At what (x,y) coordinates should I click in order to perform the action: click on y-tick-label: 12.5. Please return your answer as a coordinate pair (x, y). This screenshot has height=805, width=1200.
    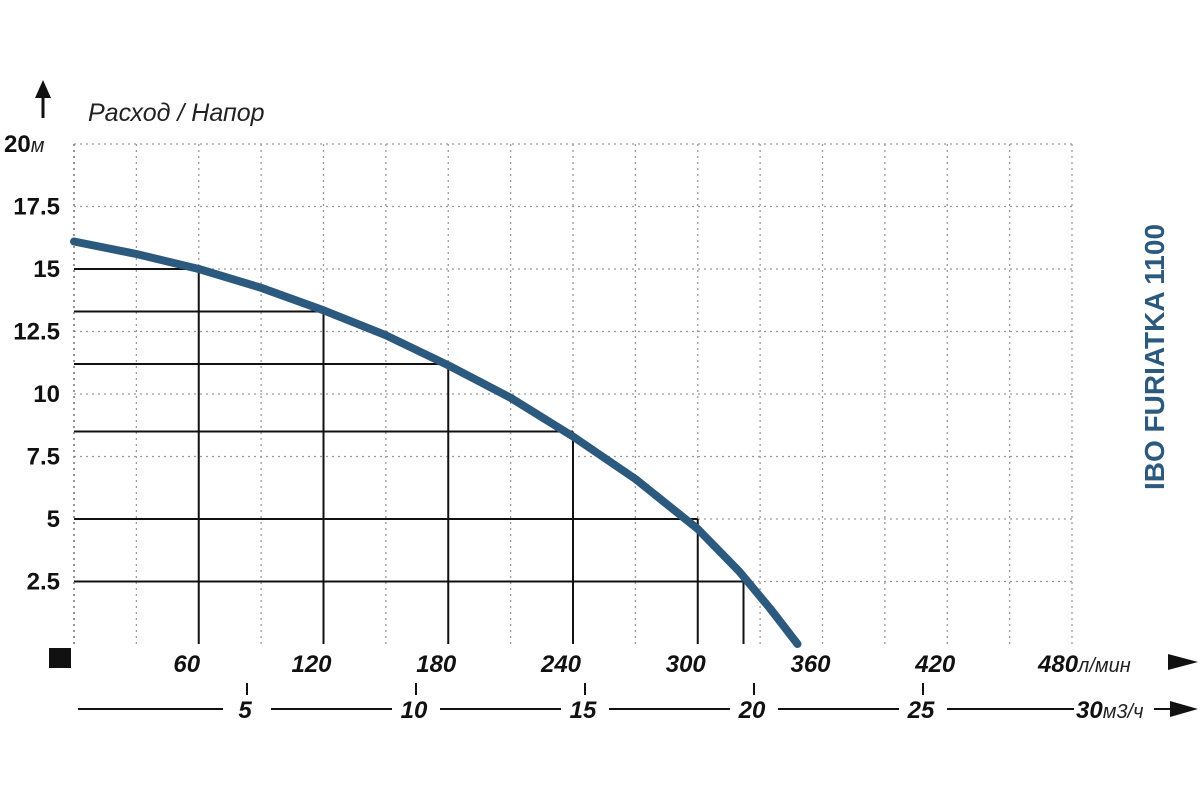
    Looking at the image, I should click on (36, 332).